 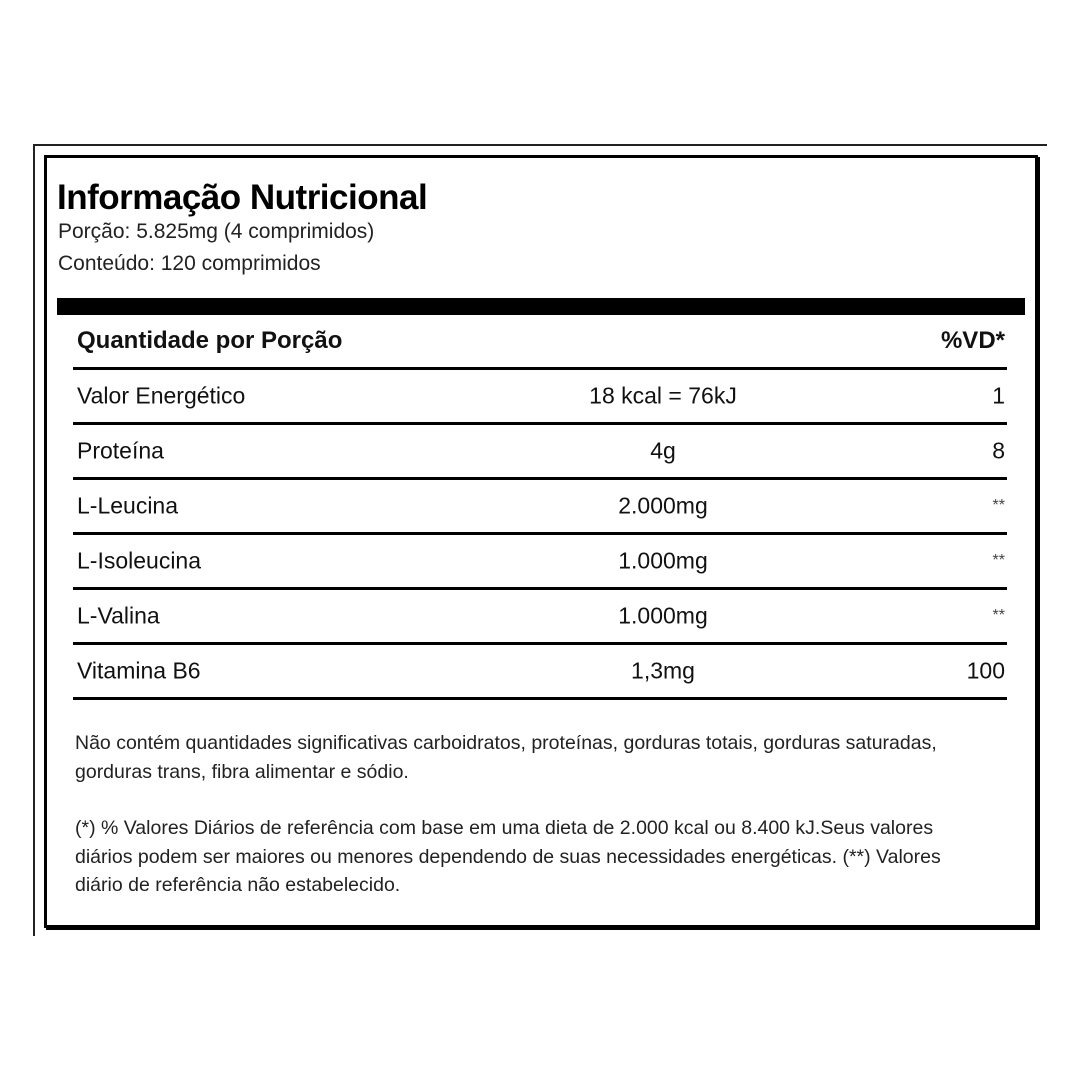 What do you see at coordinates (985, 670) in the screenshot?
I see `nutrient-vd: 100` at bounding box center [985, 670].